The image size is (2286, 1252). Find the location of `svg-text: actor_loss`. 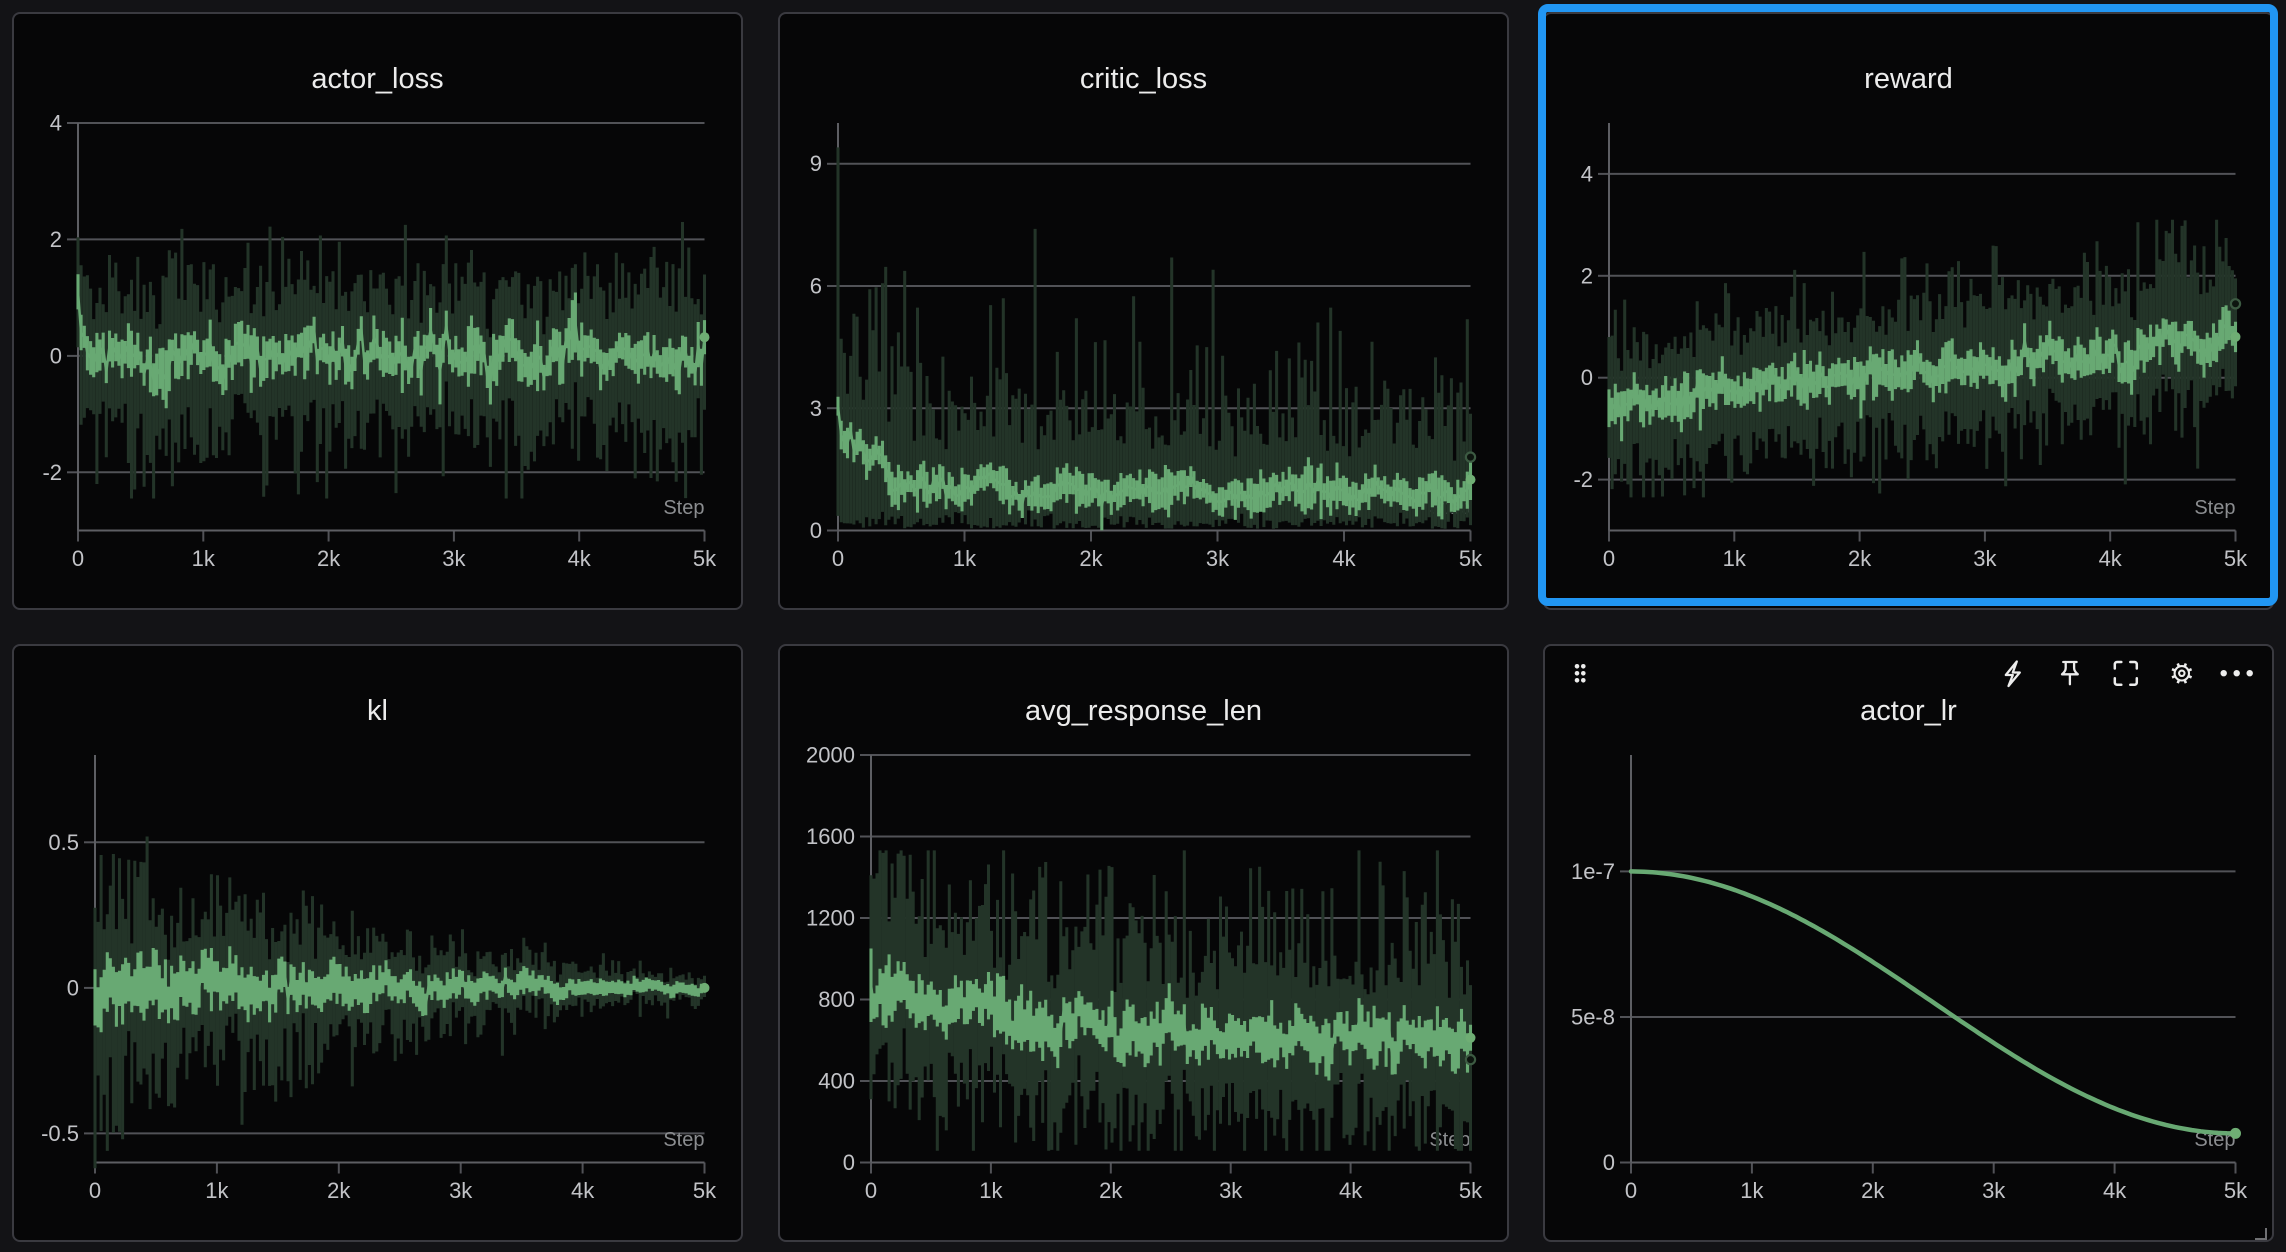

svg-text: actor_loss is located at coordinates (377, 79).